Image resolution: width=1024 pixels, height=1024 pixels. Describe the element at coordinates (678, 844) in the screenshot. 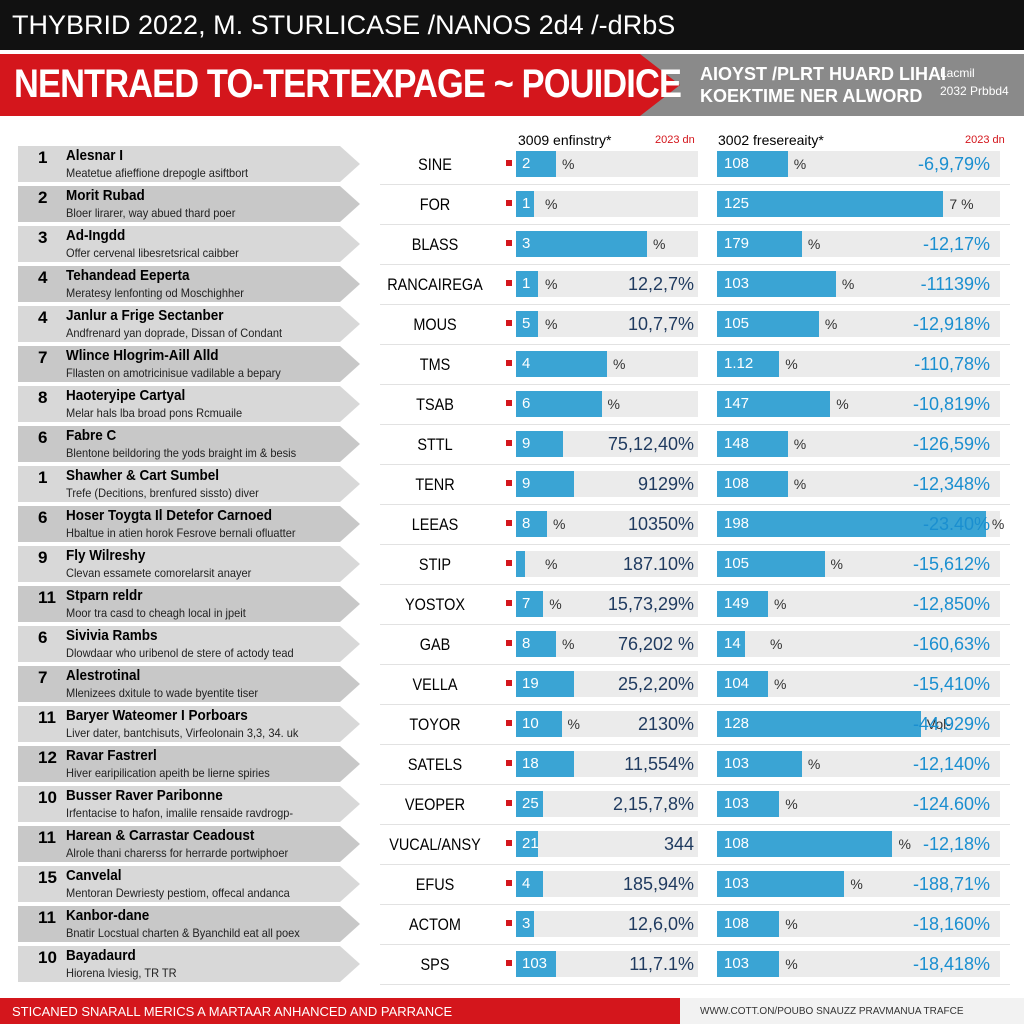

I see `value-text: 344` at that location.